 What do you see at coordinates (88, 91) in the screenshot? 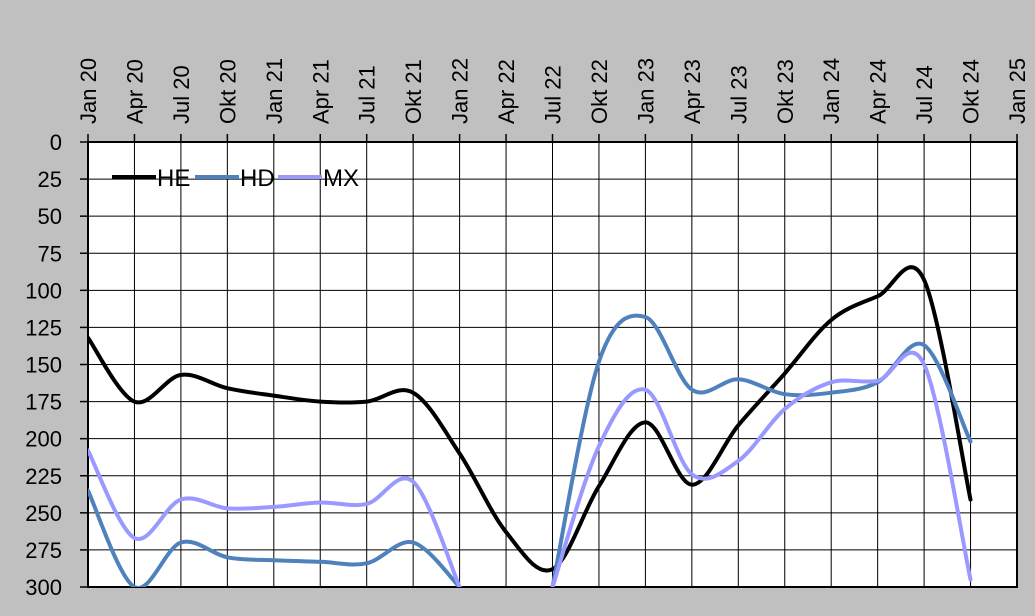
I see `x-tick-label: Jan 20` at bounding box center [88, 91].